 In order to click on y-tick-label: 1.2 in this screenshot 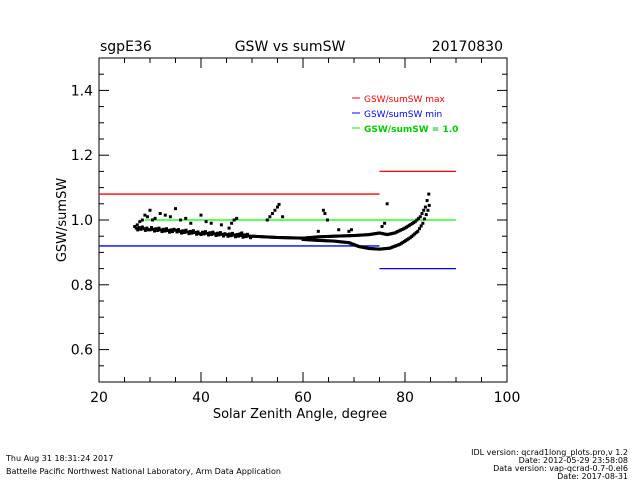, I will do `click(82, 156)`.